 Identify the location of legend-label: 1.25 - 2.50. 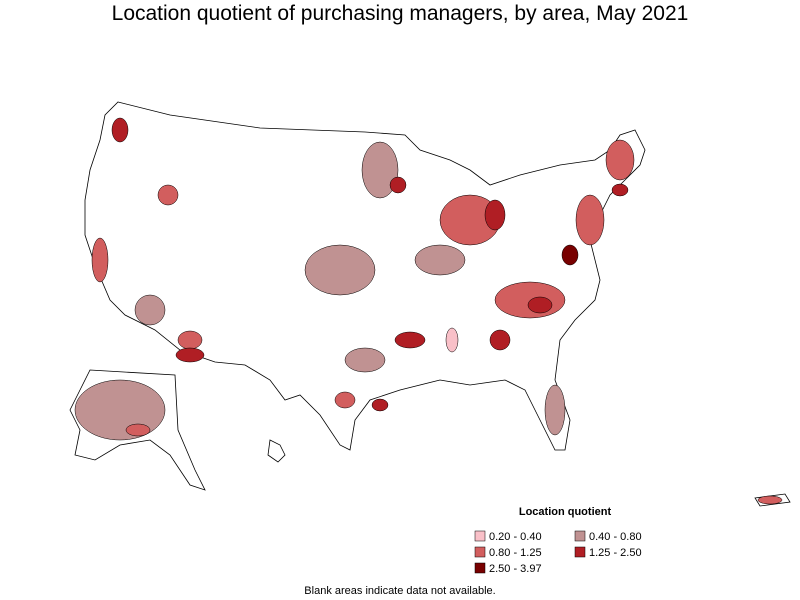
(615, 553).